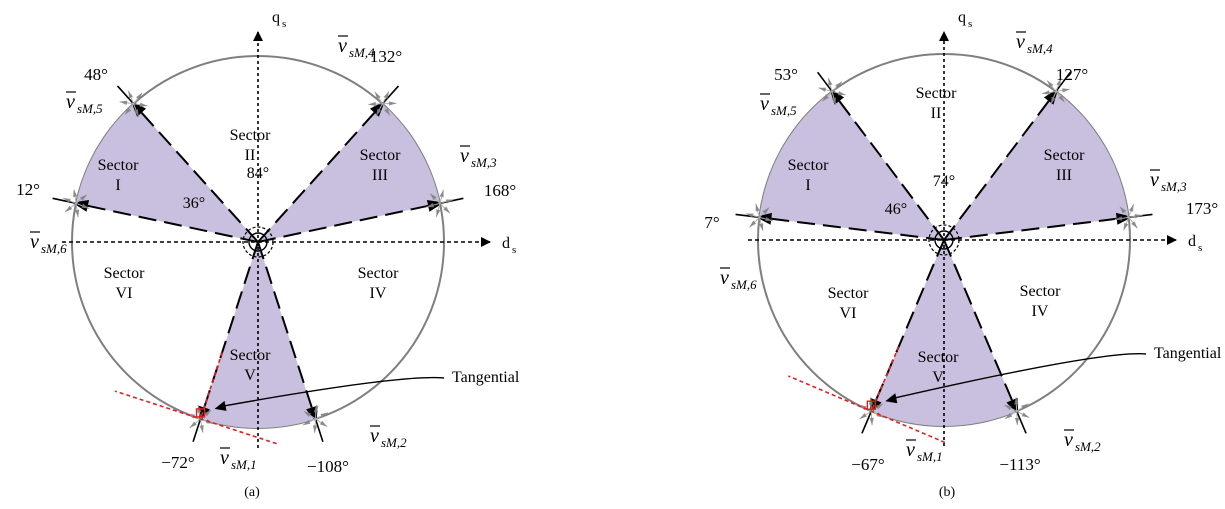  What do you see at coordinates (177, 462) in the screenshot?
I see `angle-label: −72°` at bounding box center [177, 462].